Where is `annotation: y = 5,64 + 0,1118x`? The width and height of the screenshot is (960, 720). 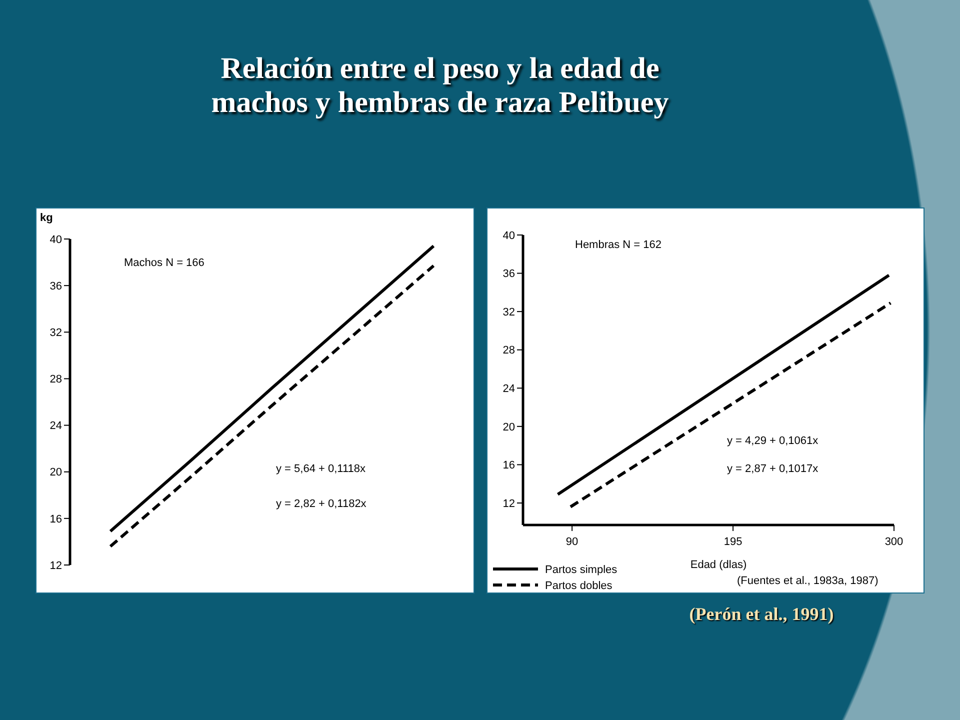
annotation: y = 5,64 + 0,1118x is located at coordinates (321, 469).